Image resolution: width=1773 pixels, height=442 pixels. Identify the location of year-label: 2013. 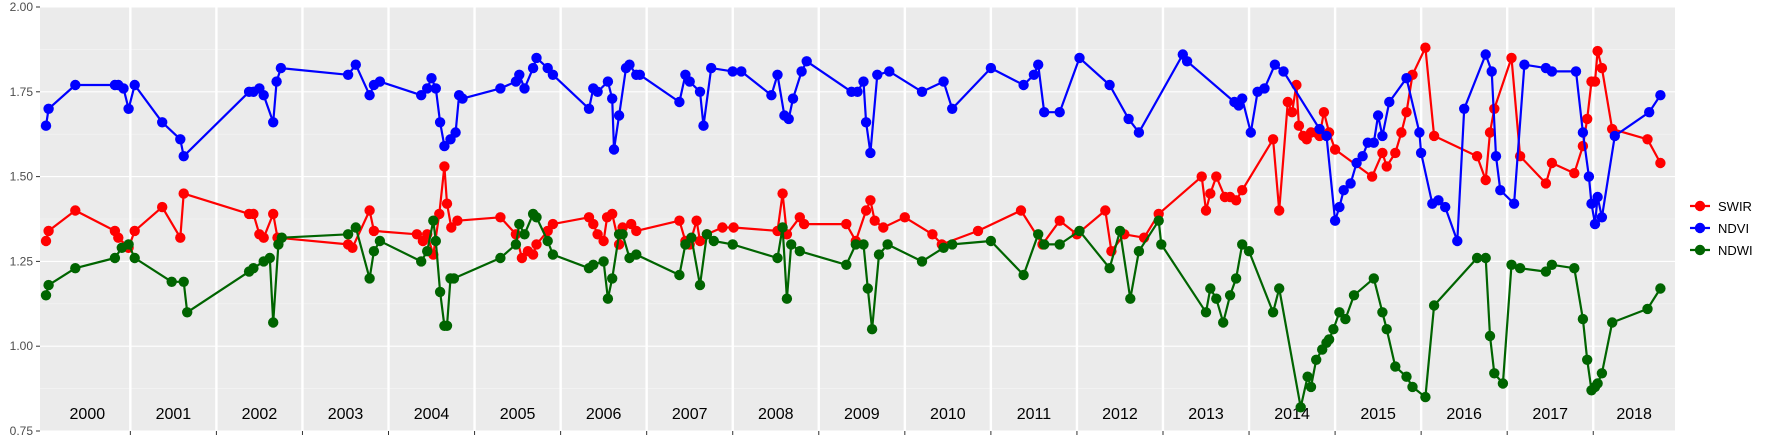
(1206, 414).